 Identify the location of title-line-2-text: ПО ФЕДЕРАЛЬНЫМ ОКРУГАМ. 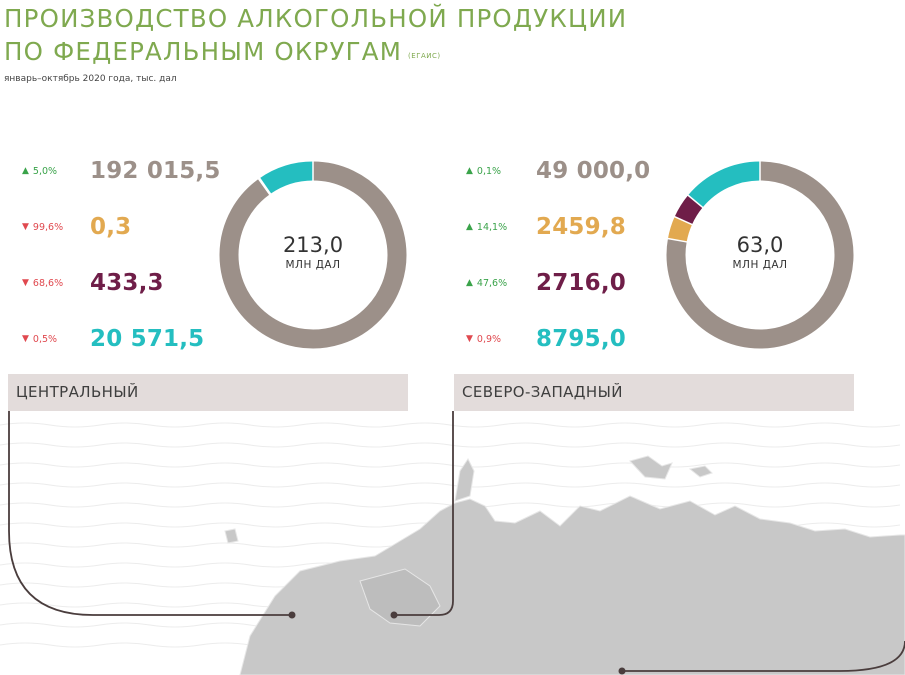
(203, 51).